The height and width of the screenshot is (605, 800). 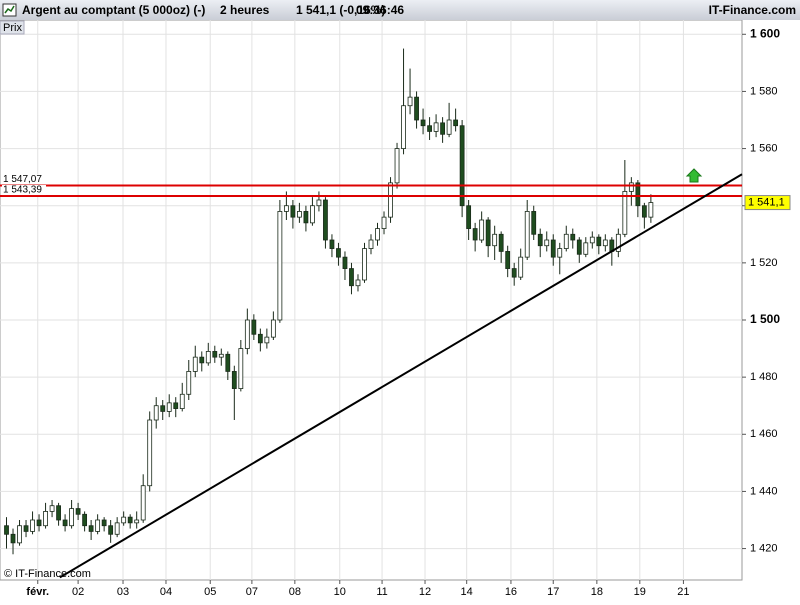 What do you see at coordinates (766, 202) in the screenshot?
I see `last-price-label: 1 541,1` at bounding box center [766, 202].